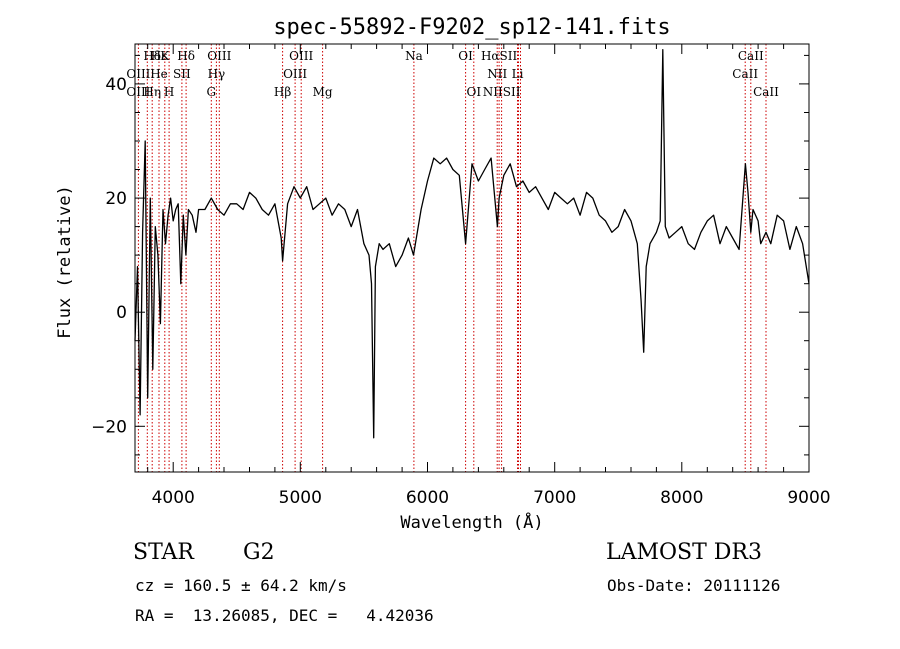  What do you see at coordinates (681, 498) in the screenshot?
I see `x-tick-label: 8000` at bounding box center [681, 498].